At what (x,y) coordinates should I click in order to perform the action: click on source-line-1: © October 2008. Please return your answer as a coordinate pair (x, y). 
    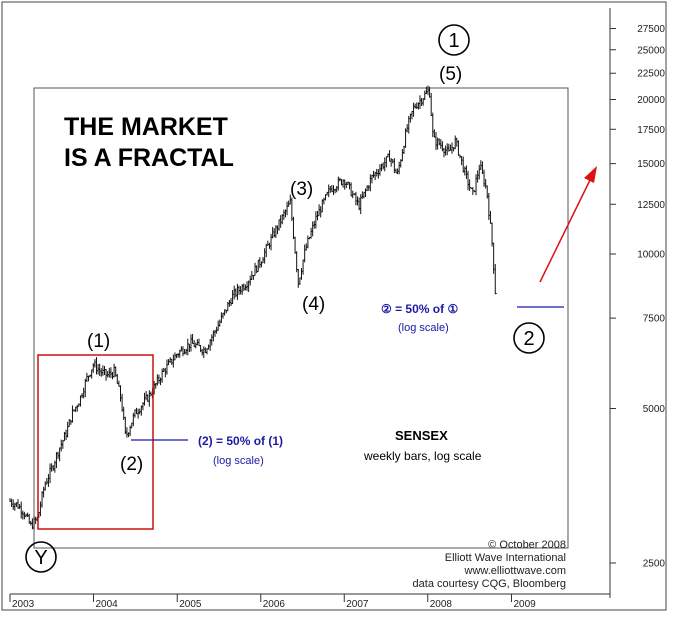
    Looking at the image, I should click on (527, 545).